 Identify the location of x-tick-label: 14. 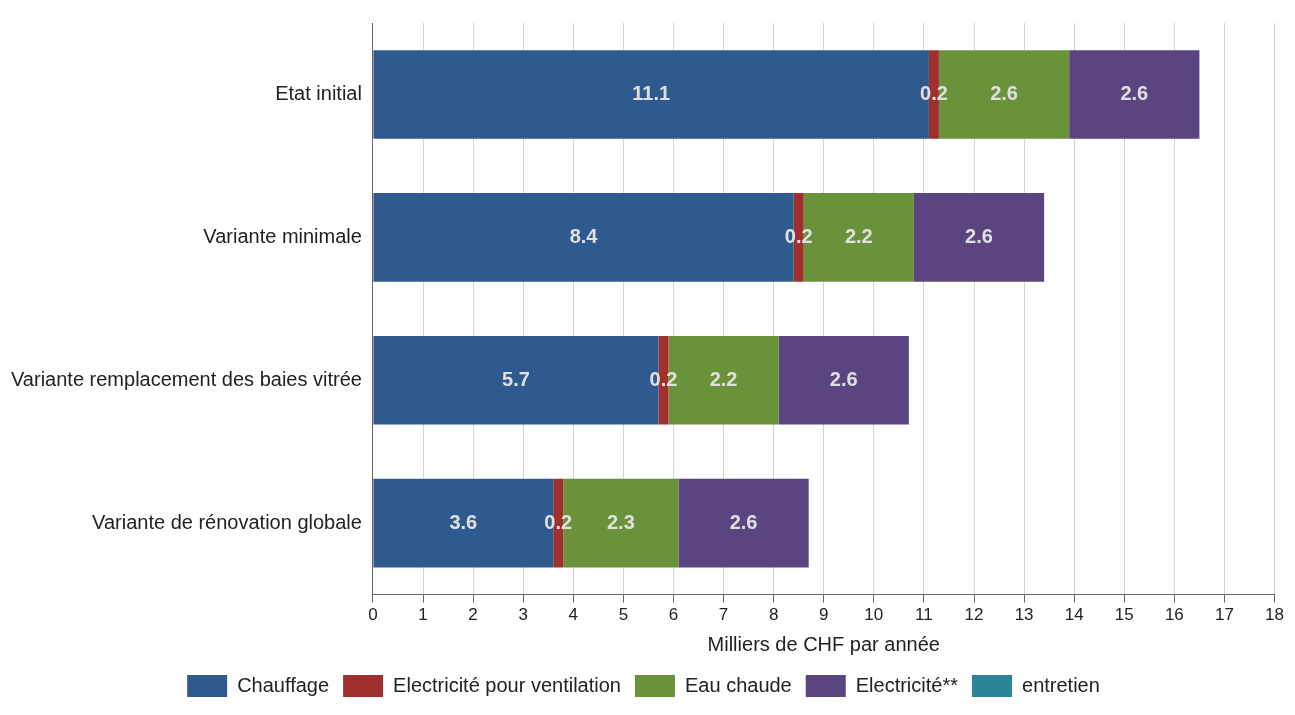
(1074, 615).